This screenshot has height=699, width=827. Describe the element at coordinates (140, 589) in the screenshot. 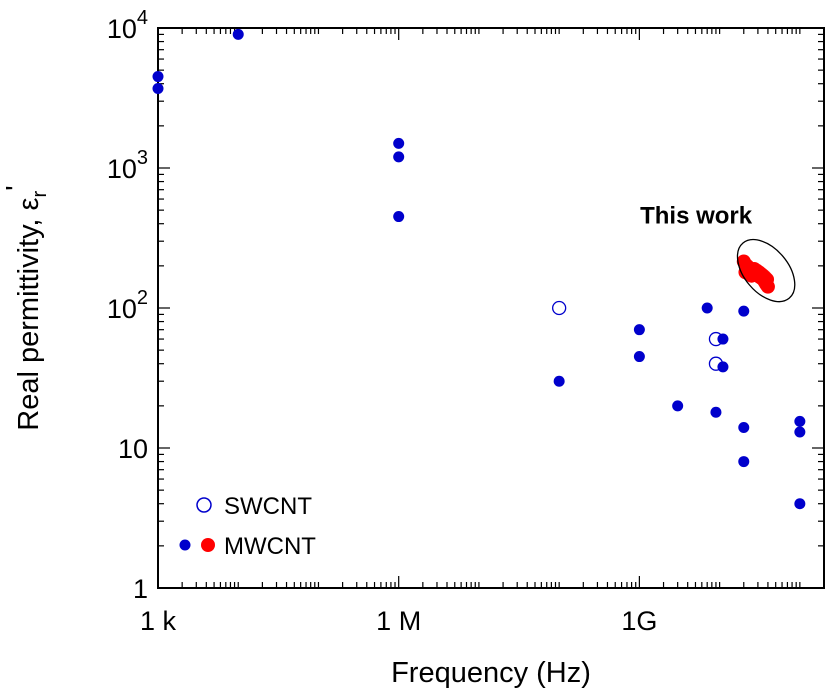

I see `y-tick-label: 1` at that location.